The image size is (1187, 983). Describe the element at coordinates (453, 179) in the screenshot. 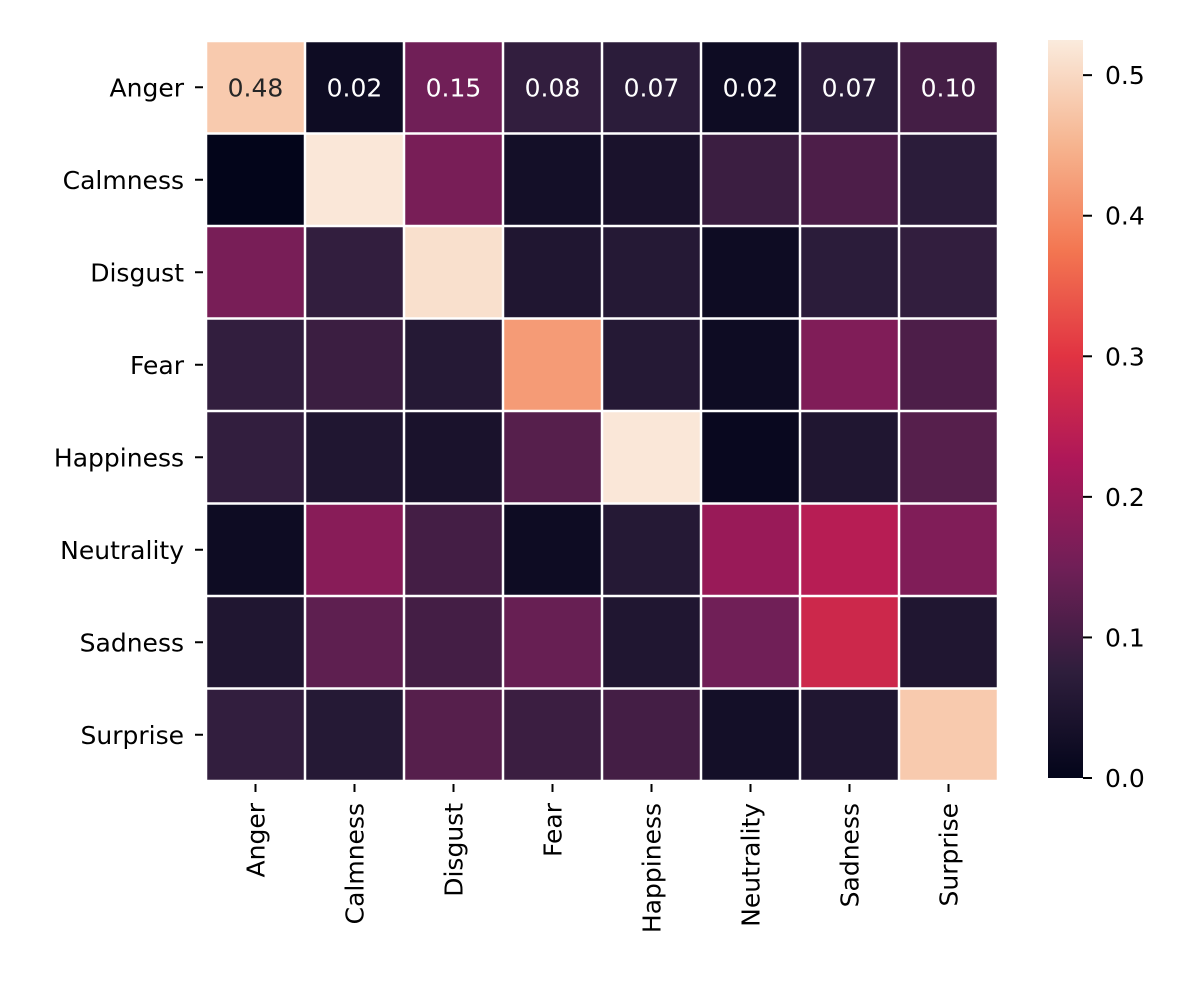

I see `heatmap-cell-calmness-disgust` at that location.